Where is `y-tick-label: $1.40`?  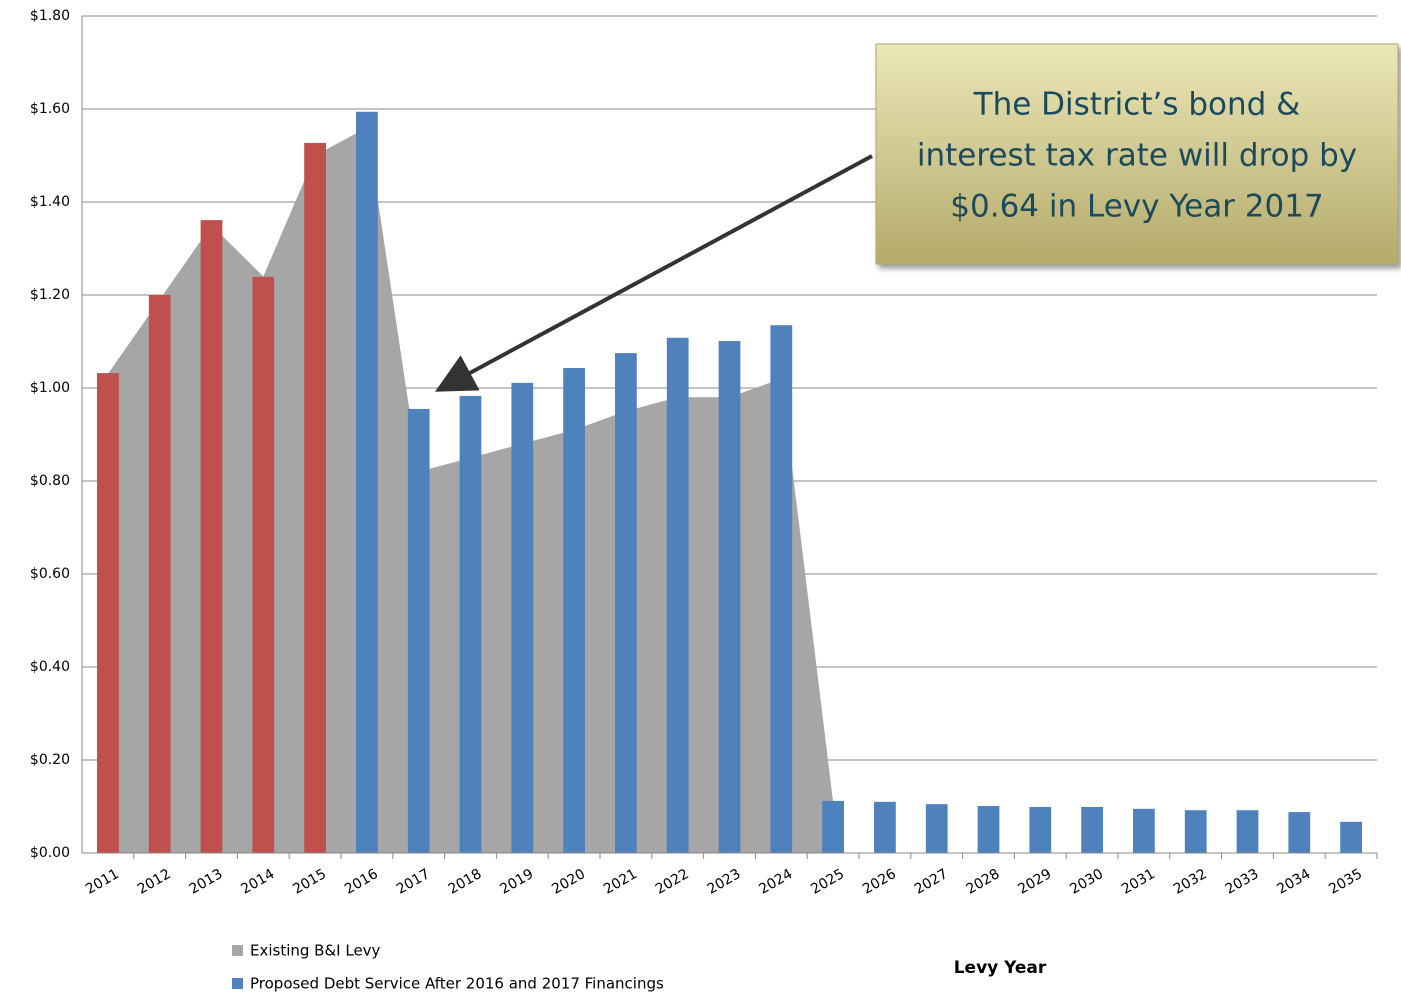
y-tick-label: $1.40 is located at coordinates (50, 202).